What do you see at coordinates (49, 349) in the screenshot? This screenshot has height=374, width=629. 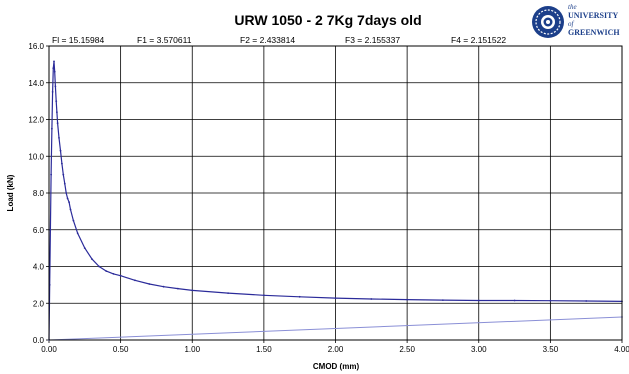 I see `x-tick-label: 0.00` at bounding box center [49, 349].